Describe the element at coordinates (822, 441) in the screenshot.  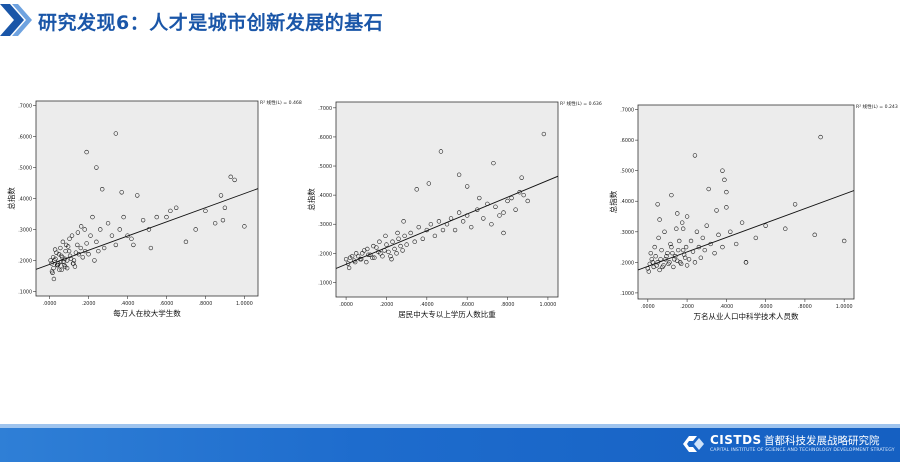
I see `brand-chinese-name: 首都科技发展战略研究院` at that location.